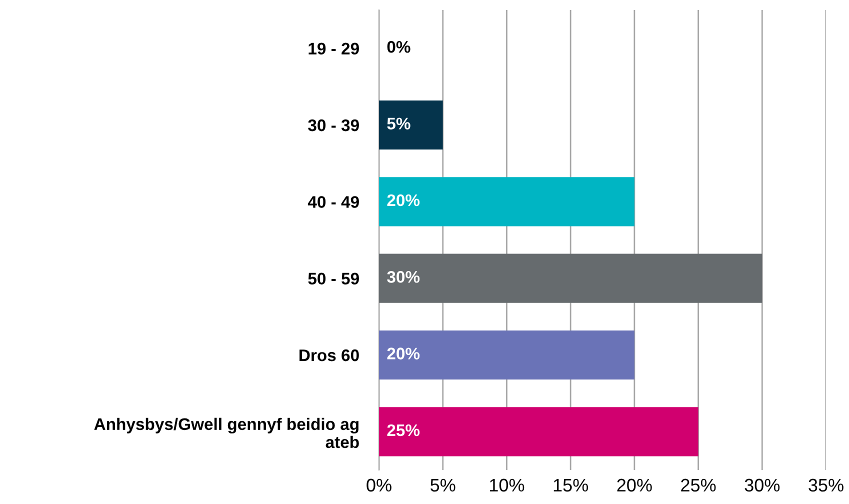 This screenshot has width=849, height=504. I want to click on y-tick-label: 19 - 29, so click(333, 48).